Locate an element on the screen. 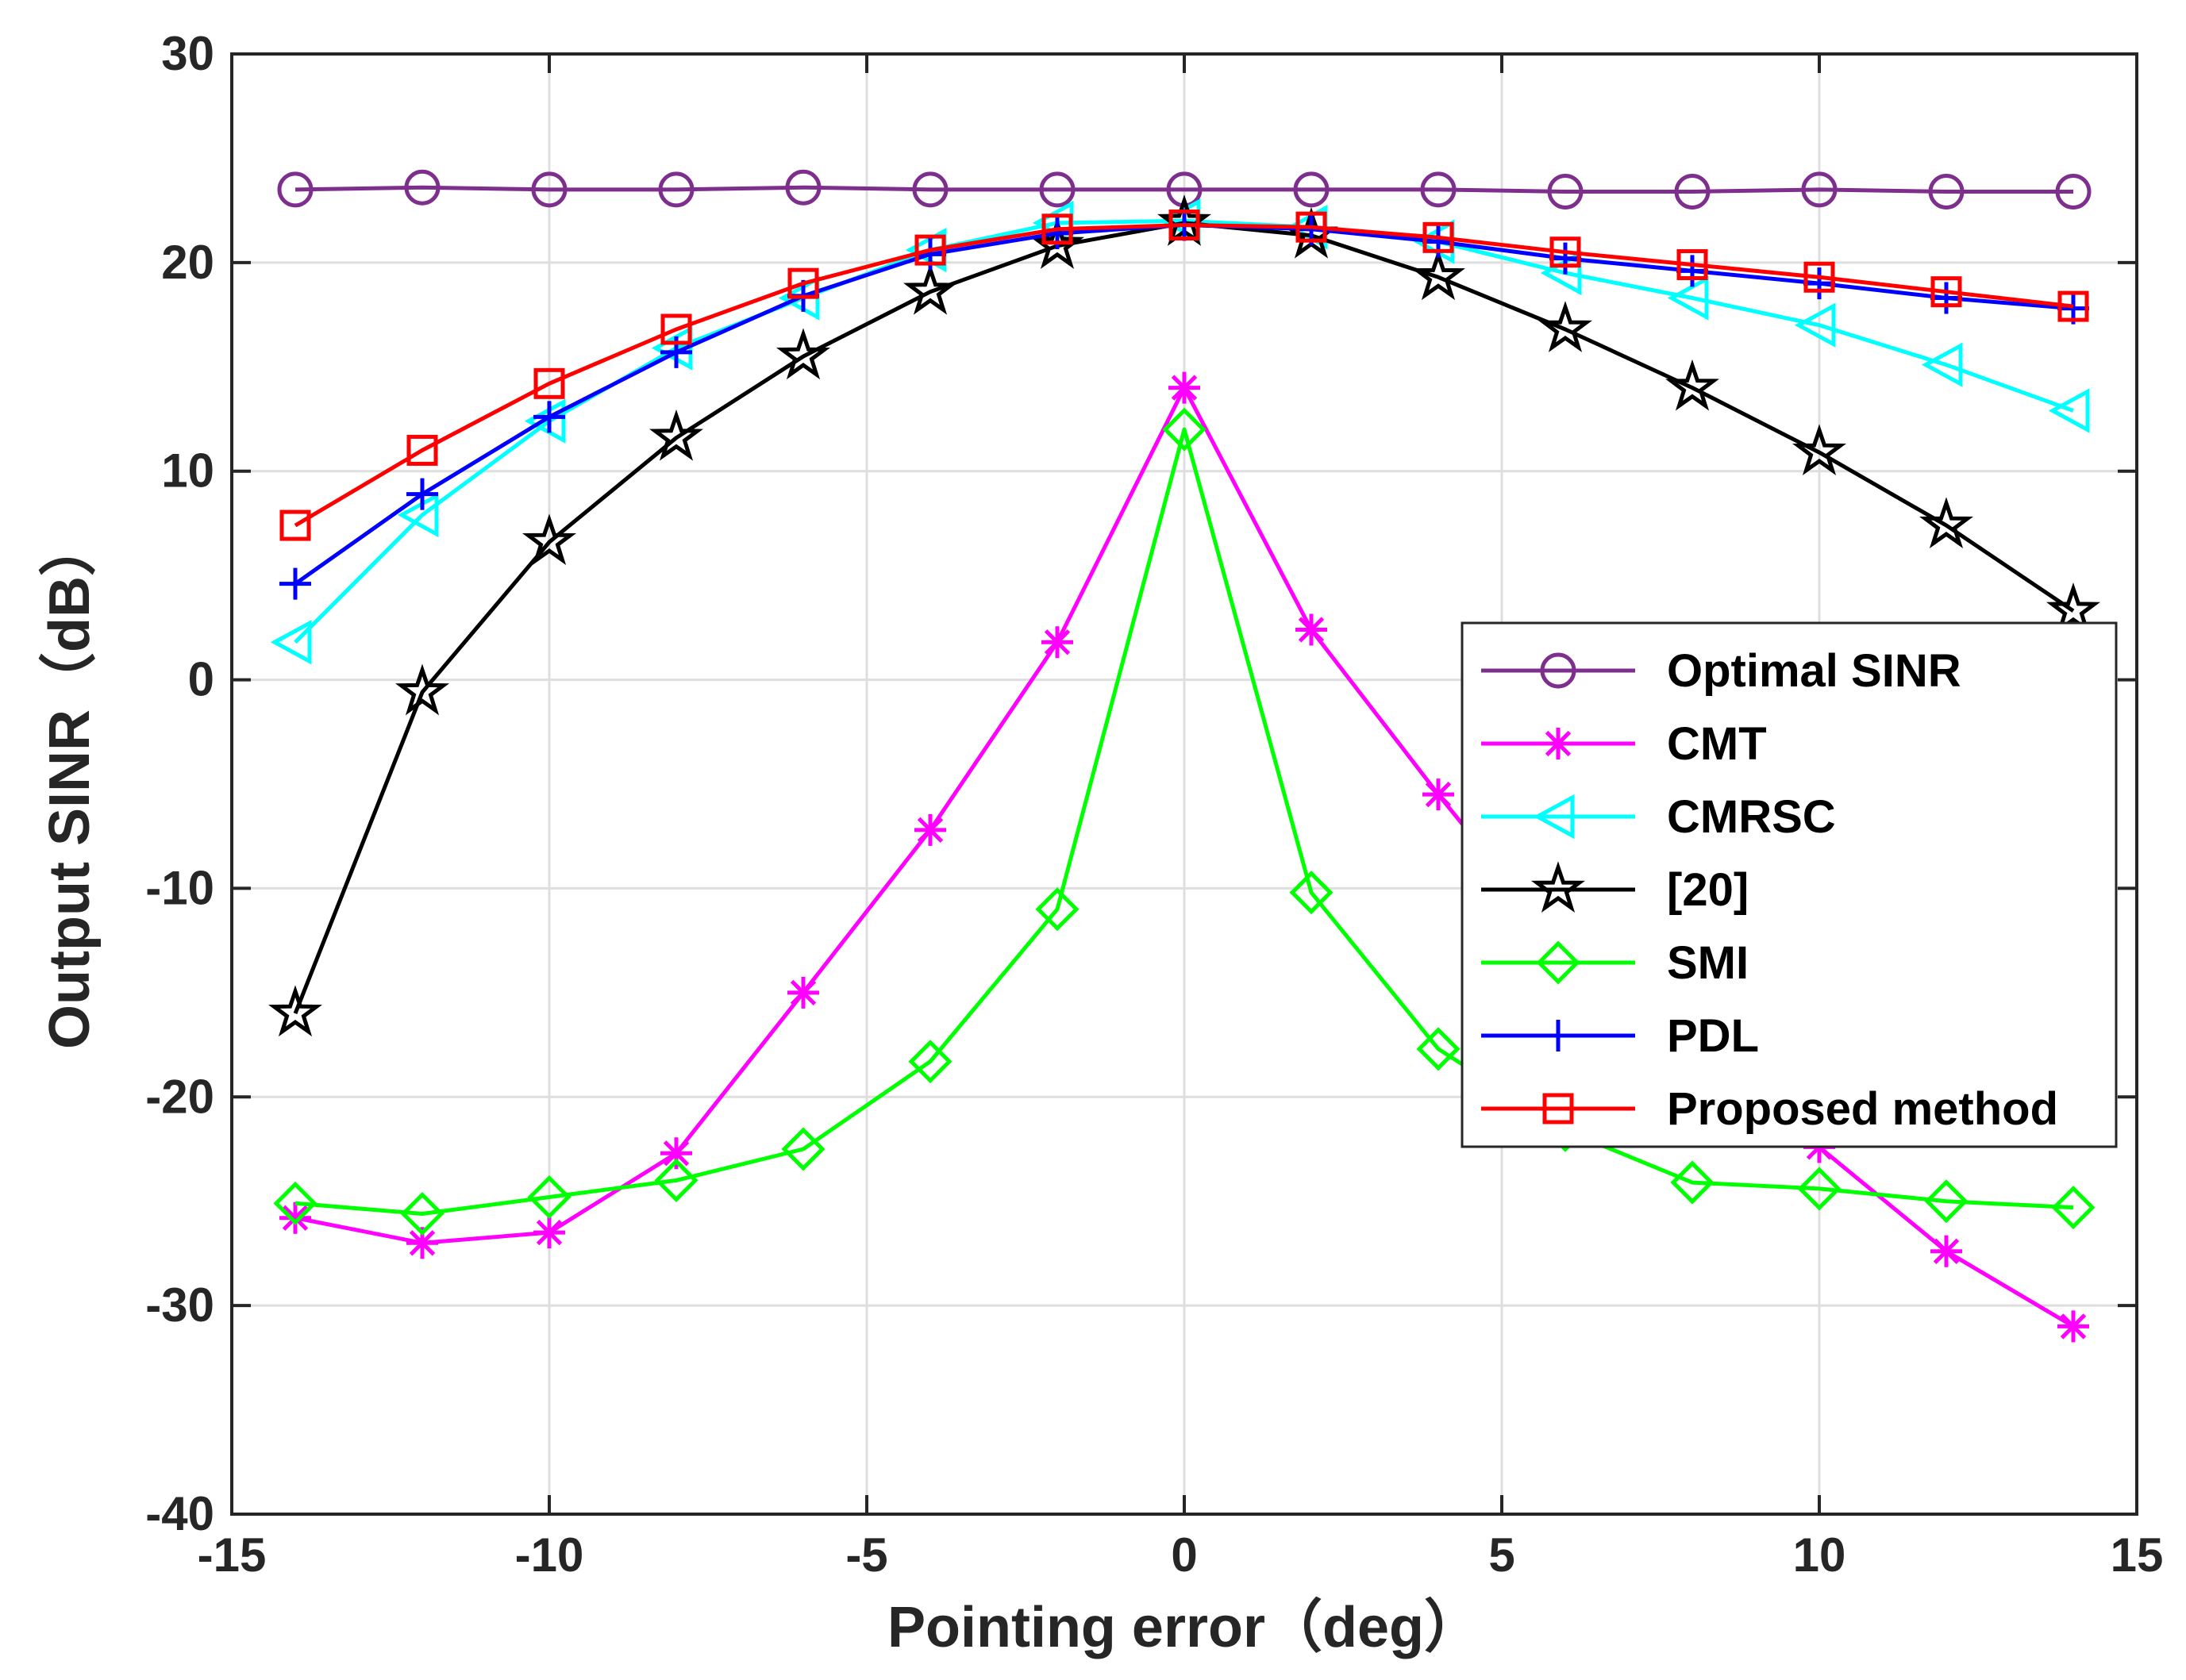 This screenshot has height=1680, width=2186. x-tick-label: 5 is located at coordinates (1501, 1555).